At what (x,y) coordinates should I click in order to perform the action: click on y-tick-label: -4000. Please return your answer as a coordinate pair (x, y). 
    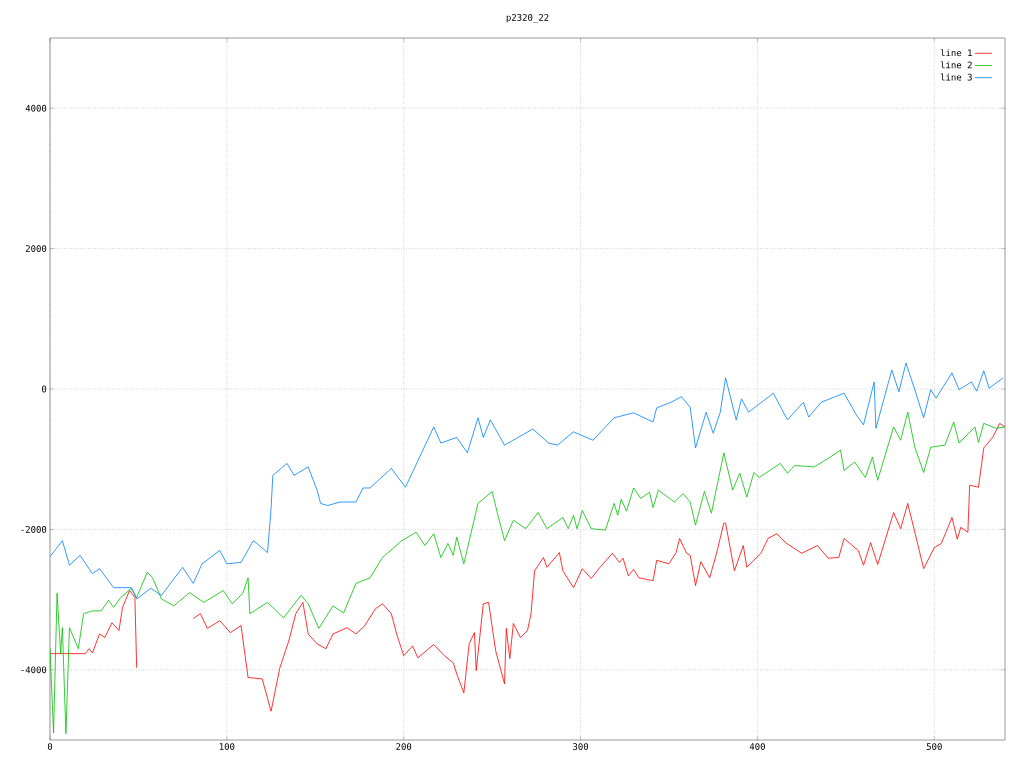
    Looking at the image, I should click on (34, 670).